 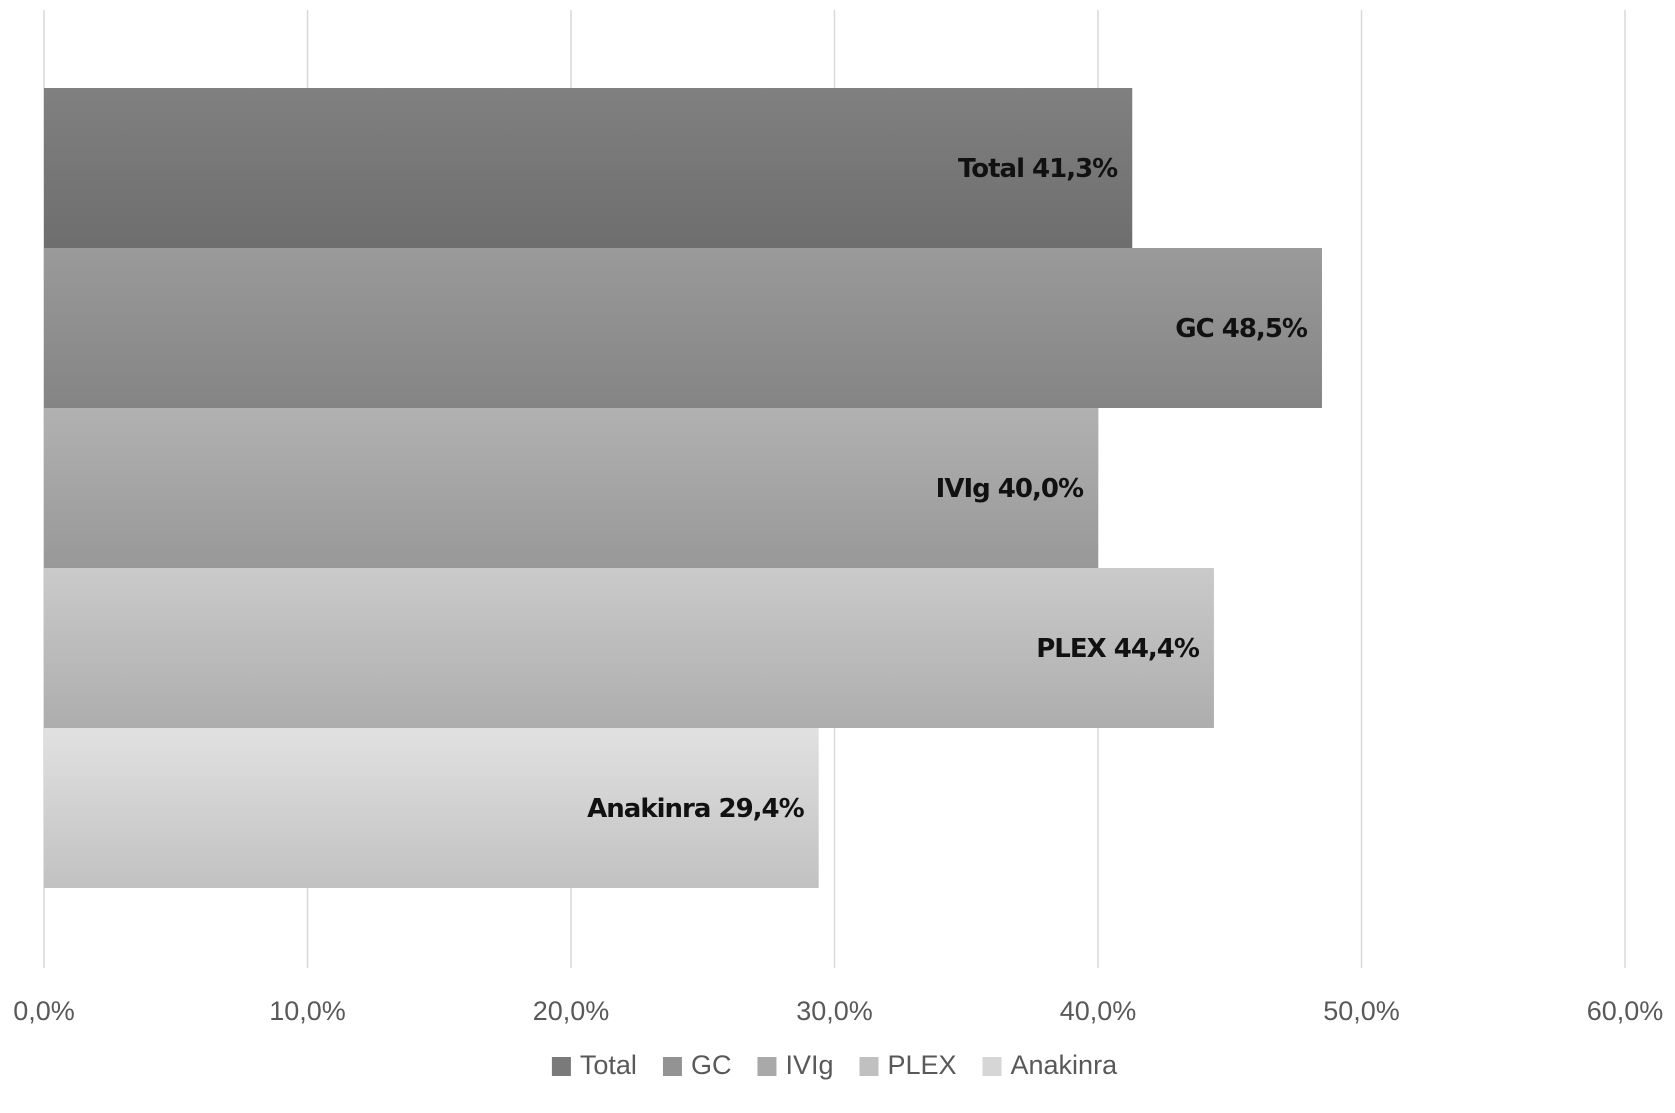 I want to click on legend-item-gc: GC, so click(x=697, y=1065).